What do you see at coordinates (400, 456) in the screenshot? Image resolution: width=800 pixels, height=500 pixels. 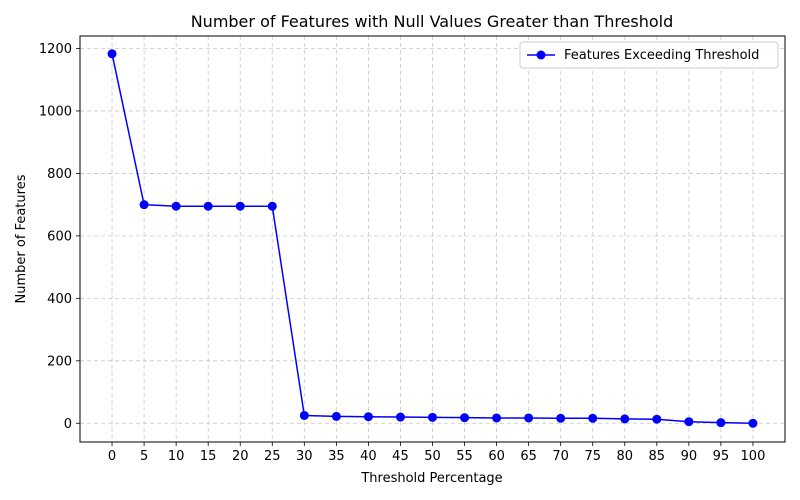 I see `x-tick-label: 45` at bounding box center [400, 456].